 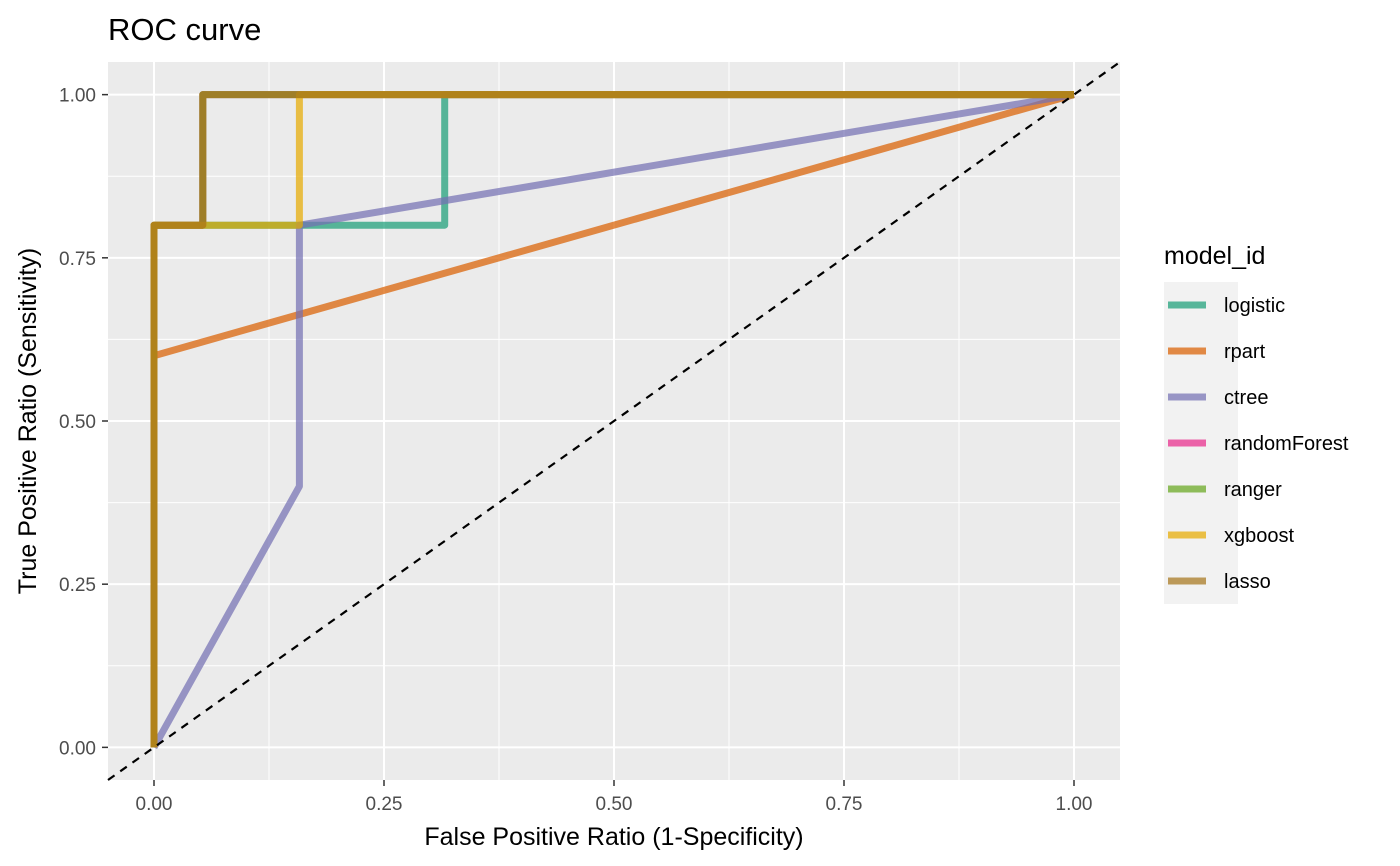 I want to click on legend-label-logistic: logistic, so click(x=1254, y=306).